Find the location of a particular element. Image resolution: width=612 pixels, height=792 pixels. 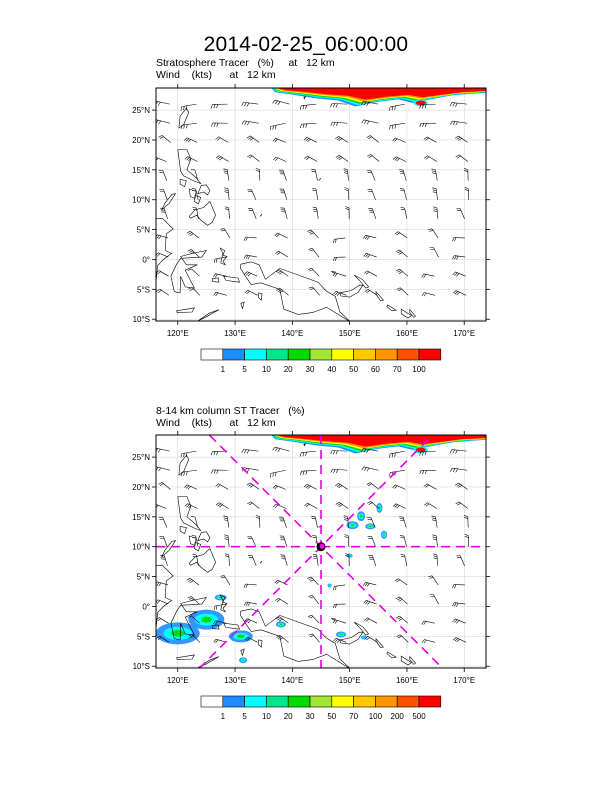

colorbar-label: 500 is located at coordinates (419, 716).